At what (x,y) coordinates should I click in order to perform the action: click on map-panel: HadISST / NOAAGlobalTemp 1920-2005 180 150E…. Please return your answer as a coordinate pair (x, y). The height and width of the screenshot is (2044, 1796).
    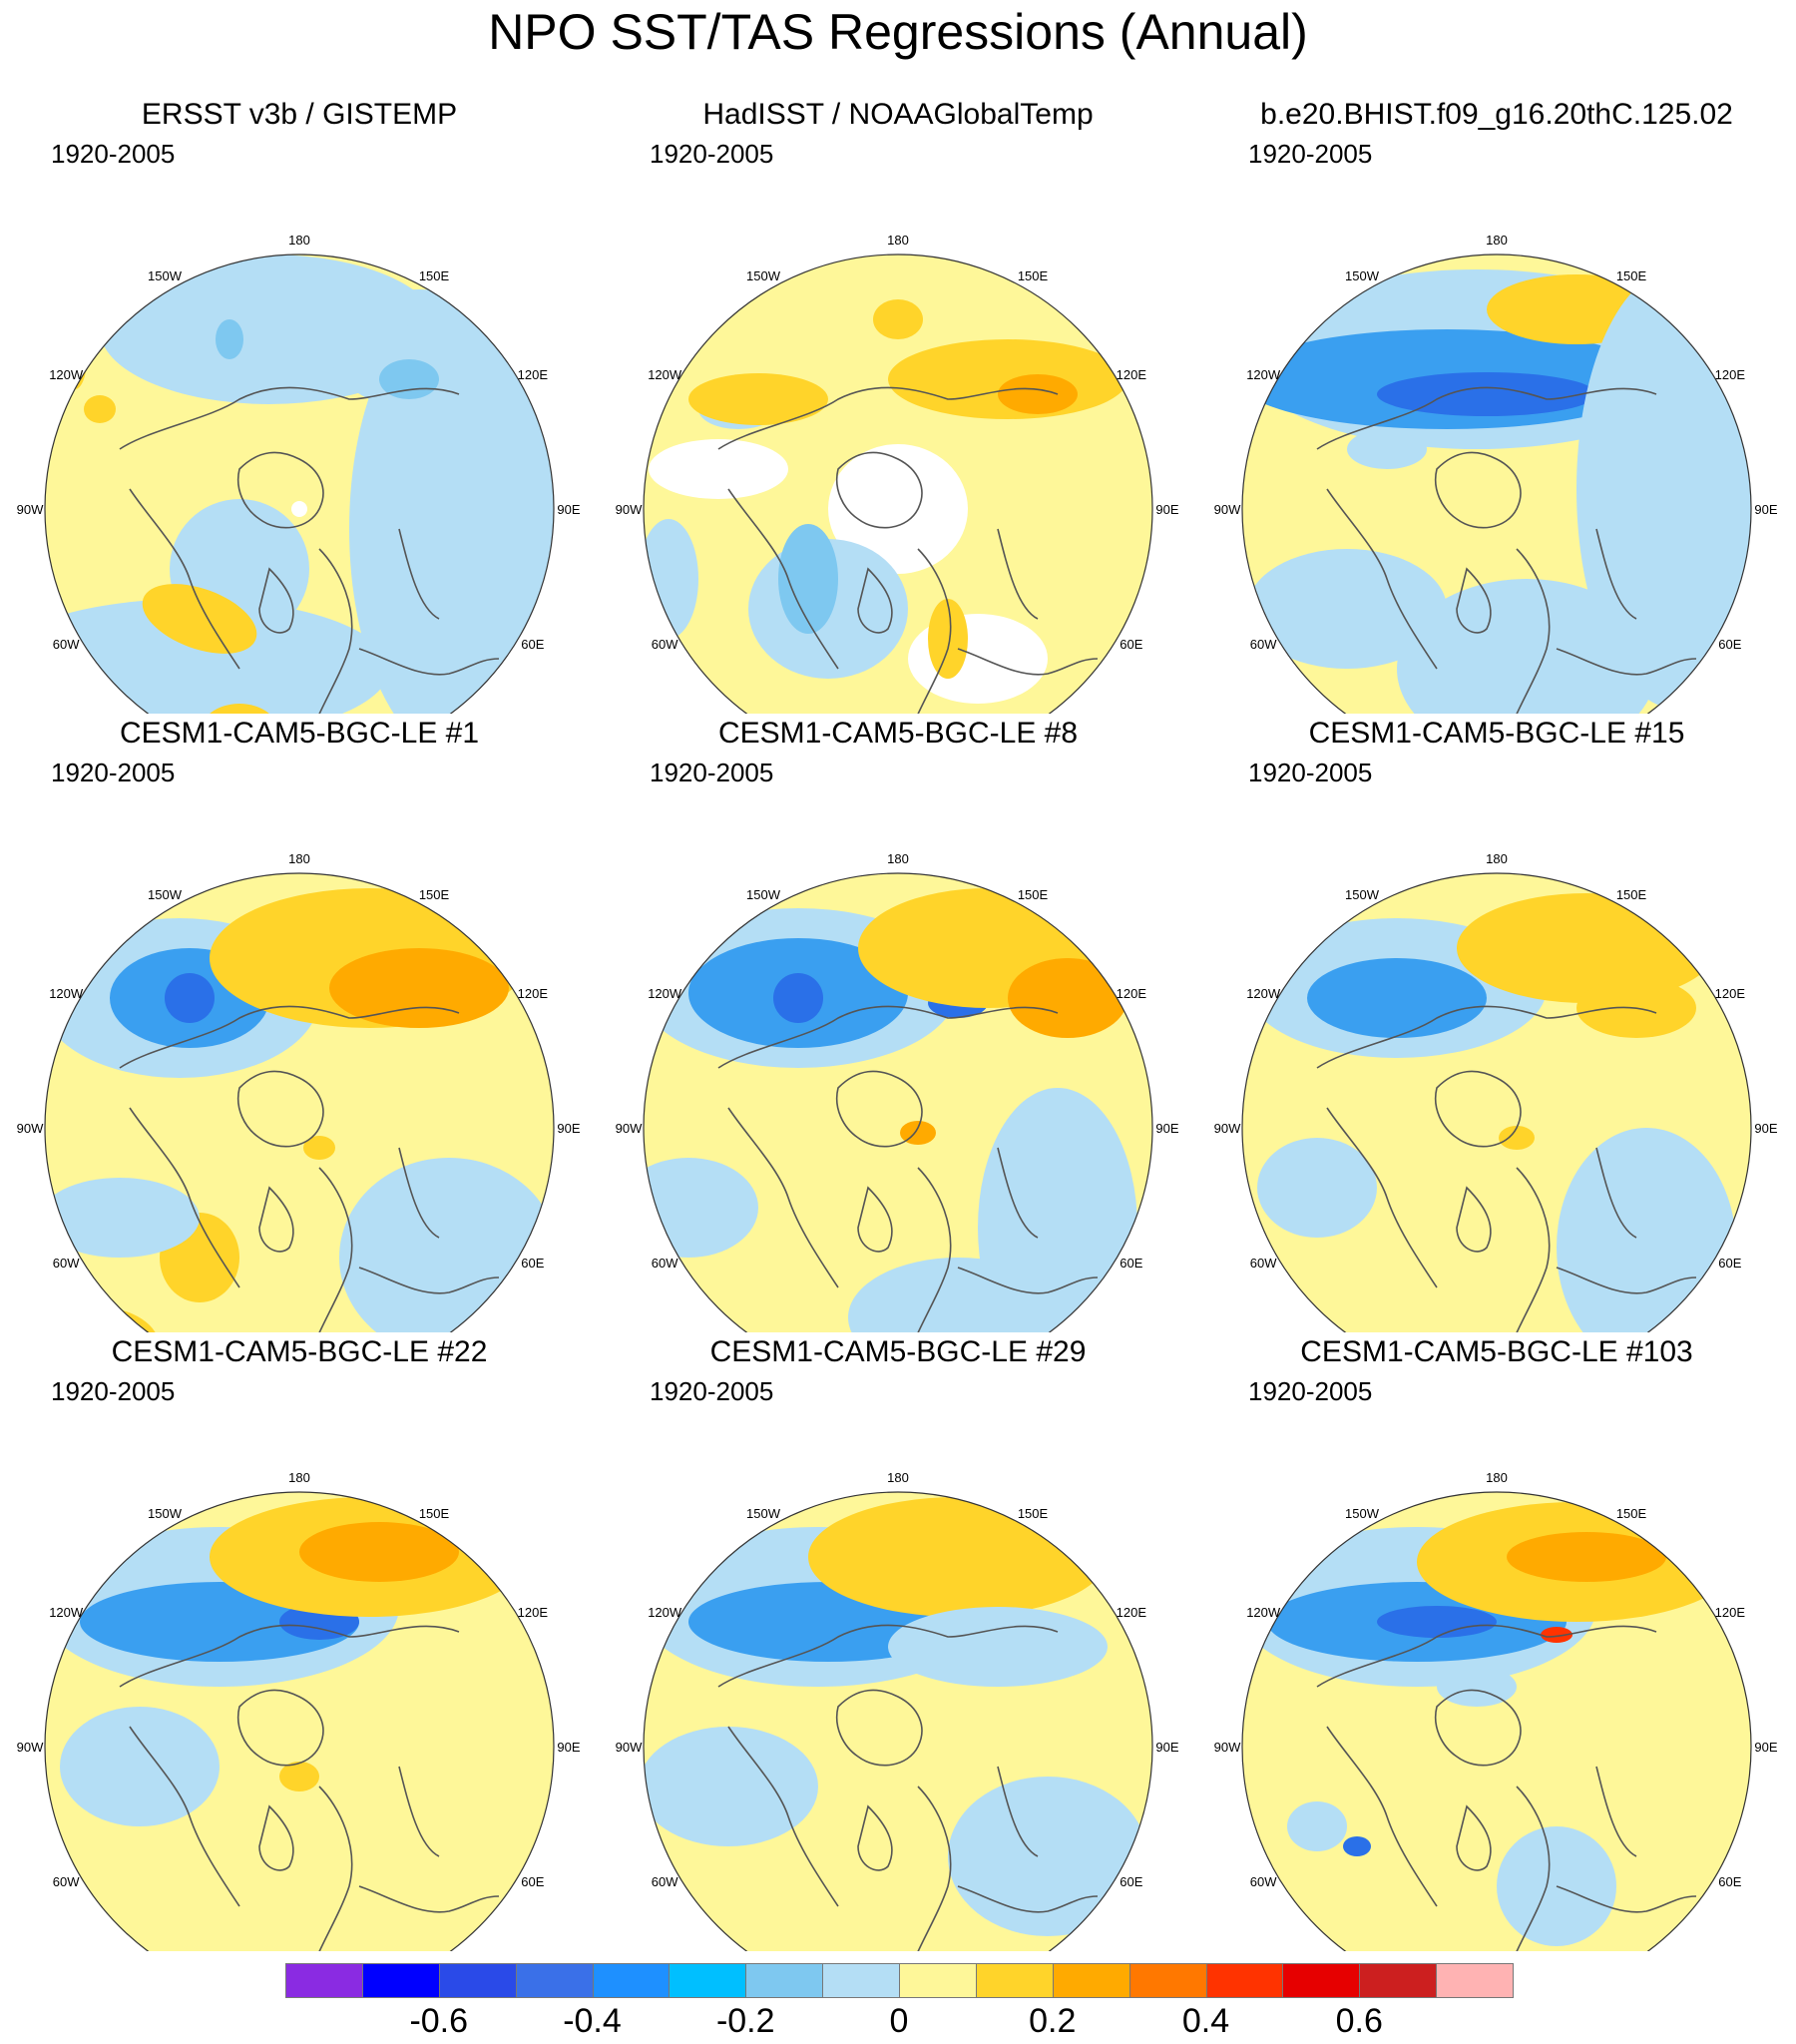
    Looking at the image, I should click on (898, 404).